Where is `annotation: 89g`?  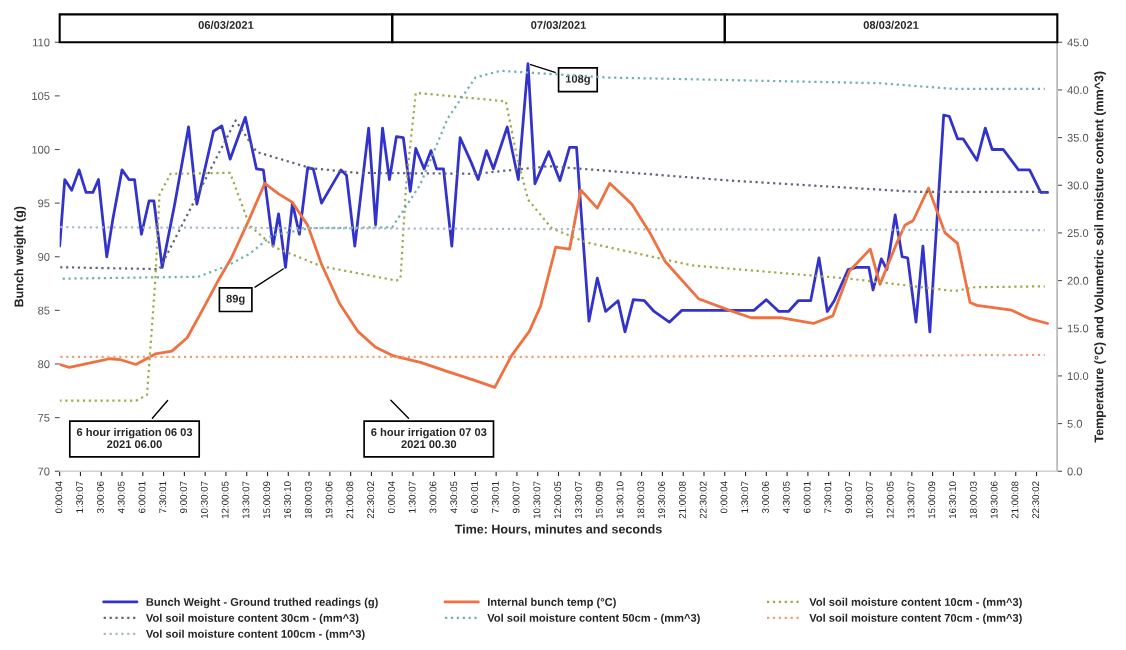
annotation: 89g is located at coordinates (235, 299).